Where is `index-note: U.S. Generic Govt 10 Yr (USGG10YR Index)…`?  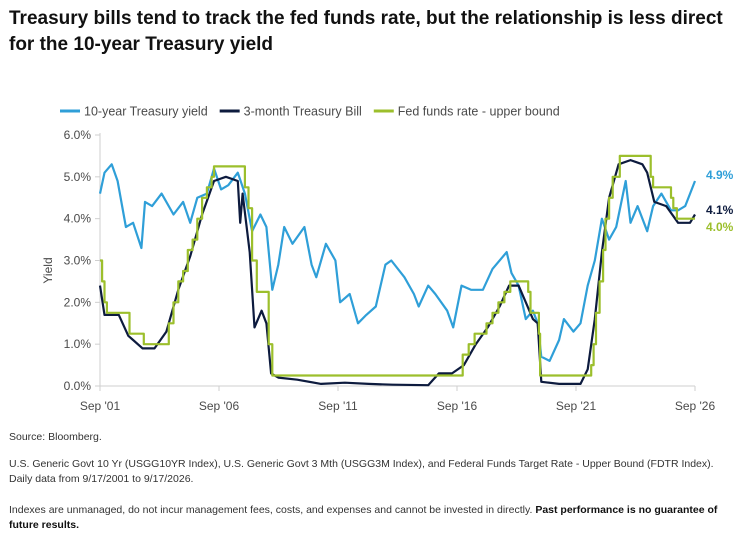 index-note: U.S. Generic Govt 10 Yr (USGG10YR Index)… is located at coordinates (361, 471).